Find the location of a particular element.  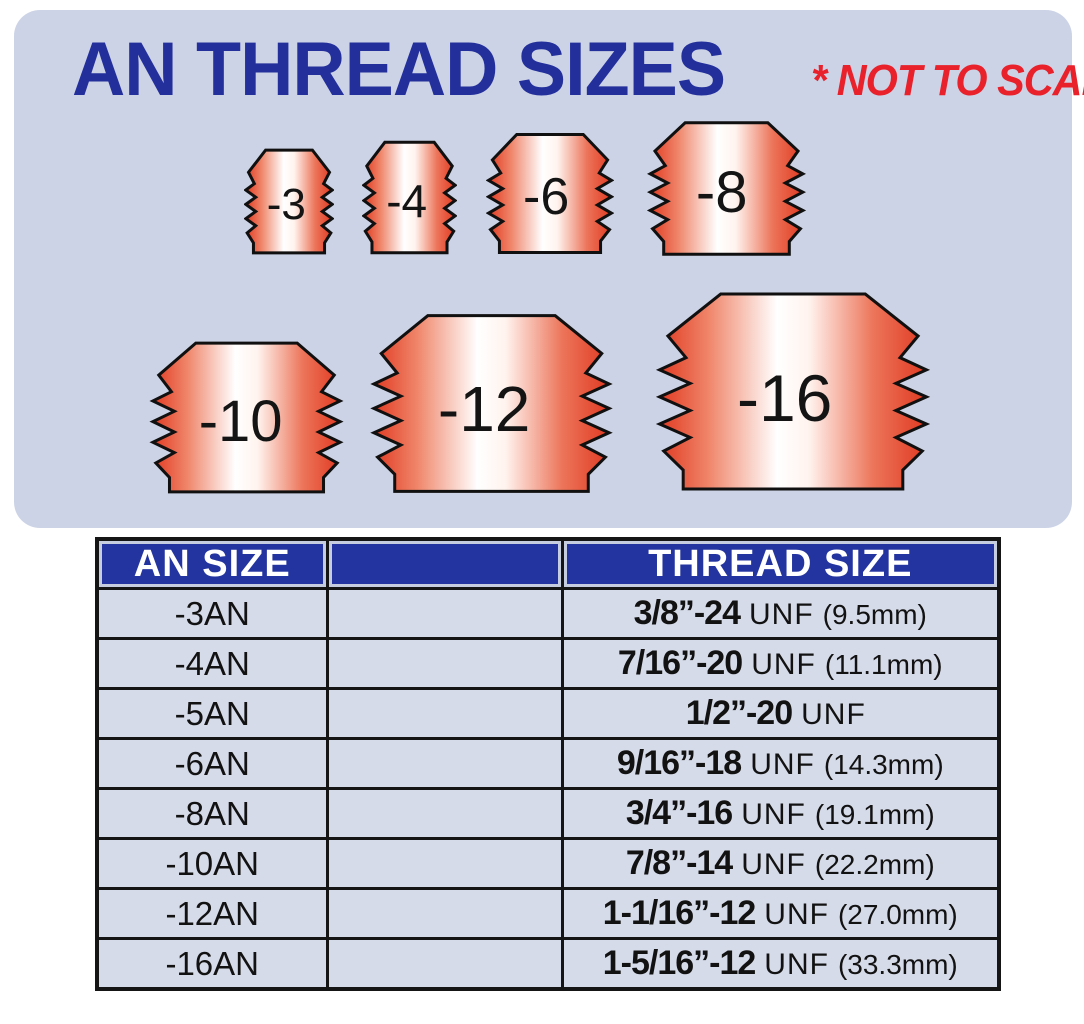

an-size-cell: -4AN is located at coordinates (212, 663).